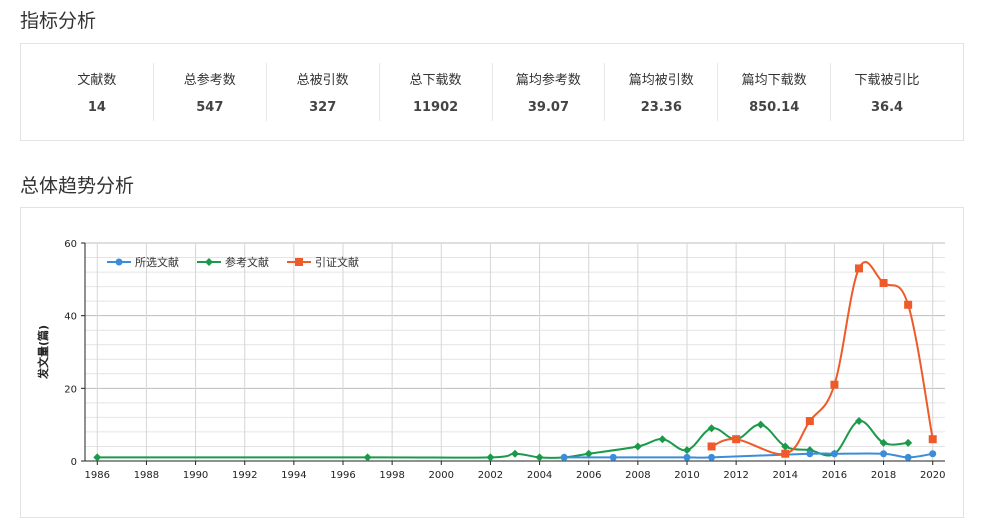 Image resolution: width=989 pixels, height=523 pixels. I want to click on y-axis-title: 发文量(篇), so click(43, 352).